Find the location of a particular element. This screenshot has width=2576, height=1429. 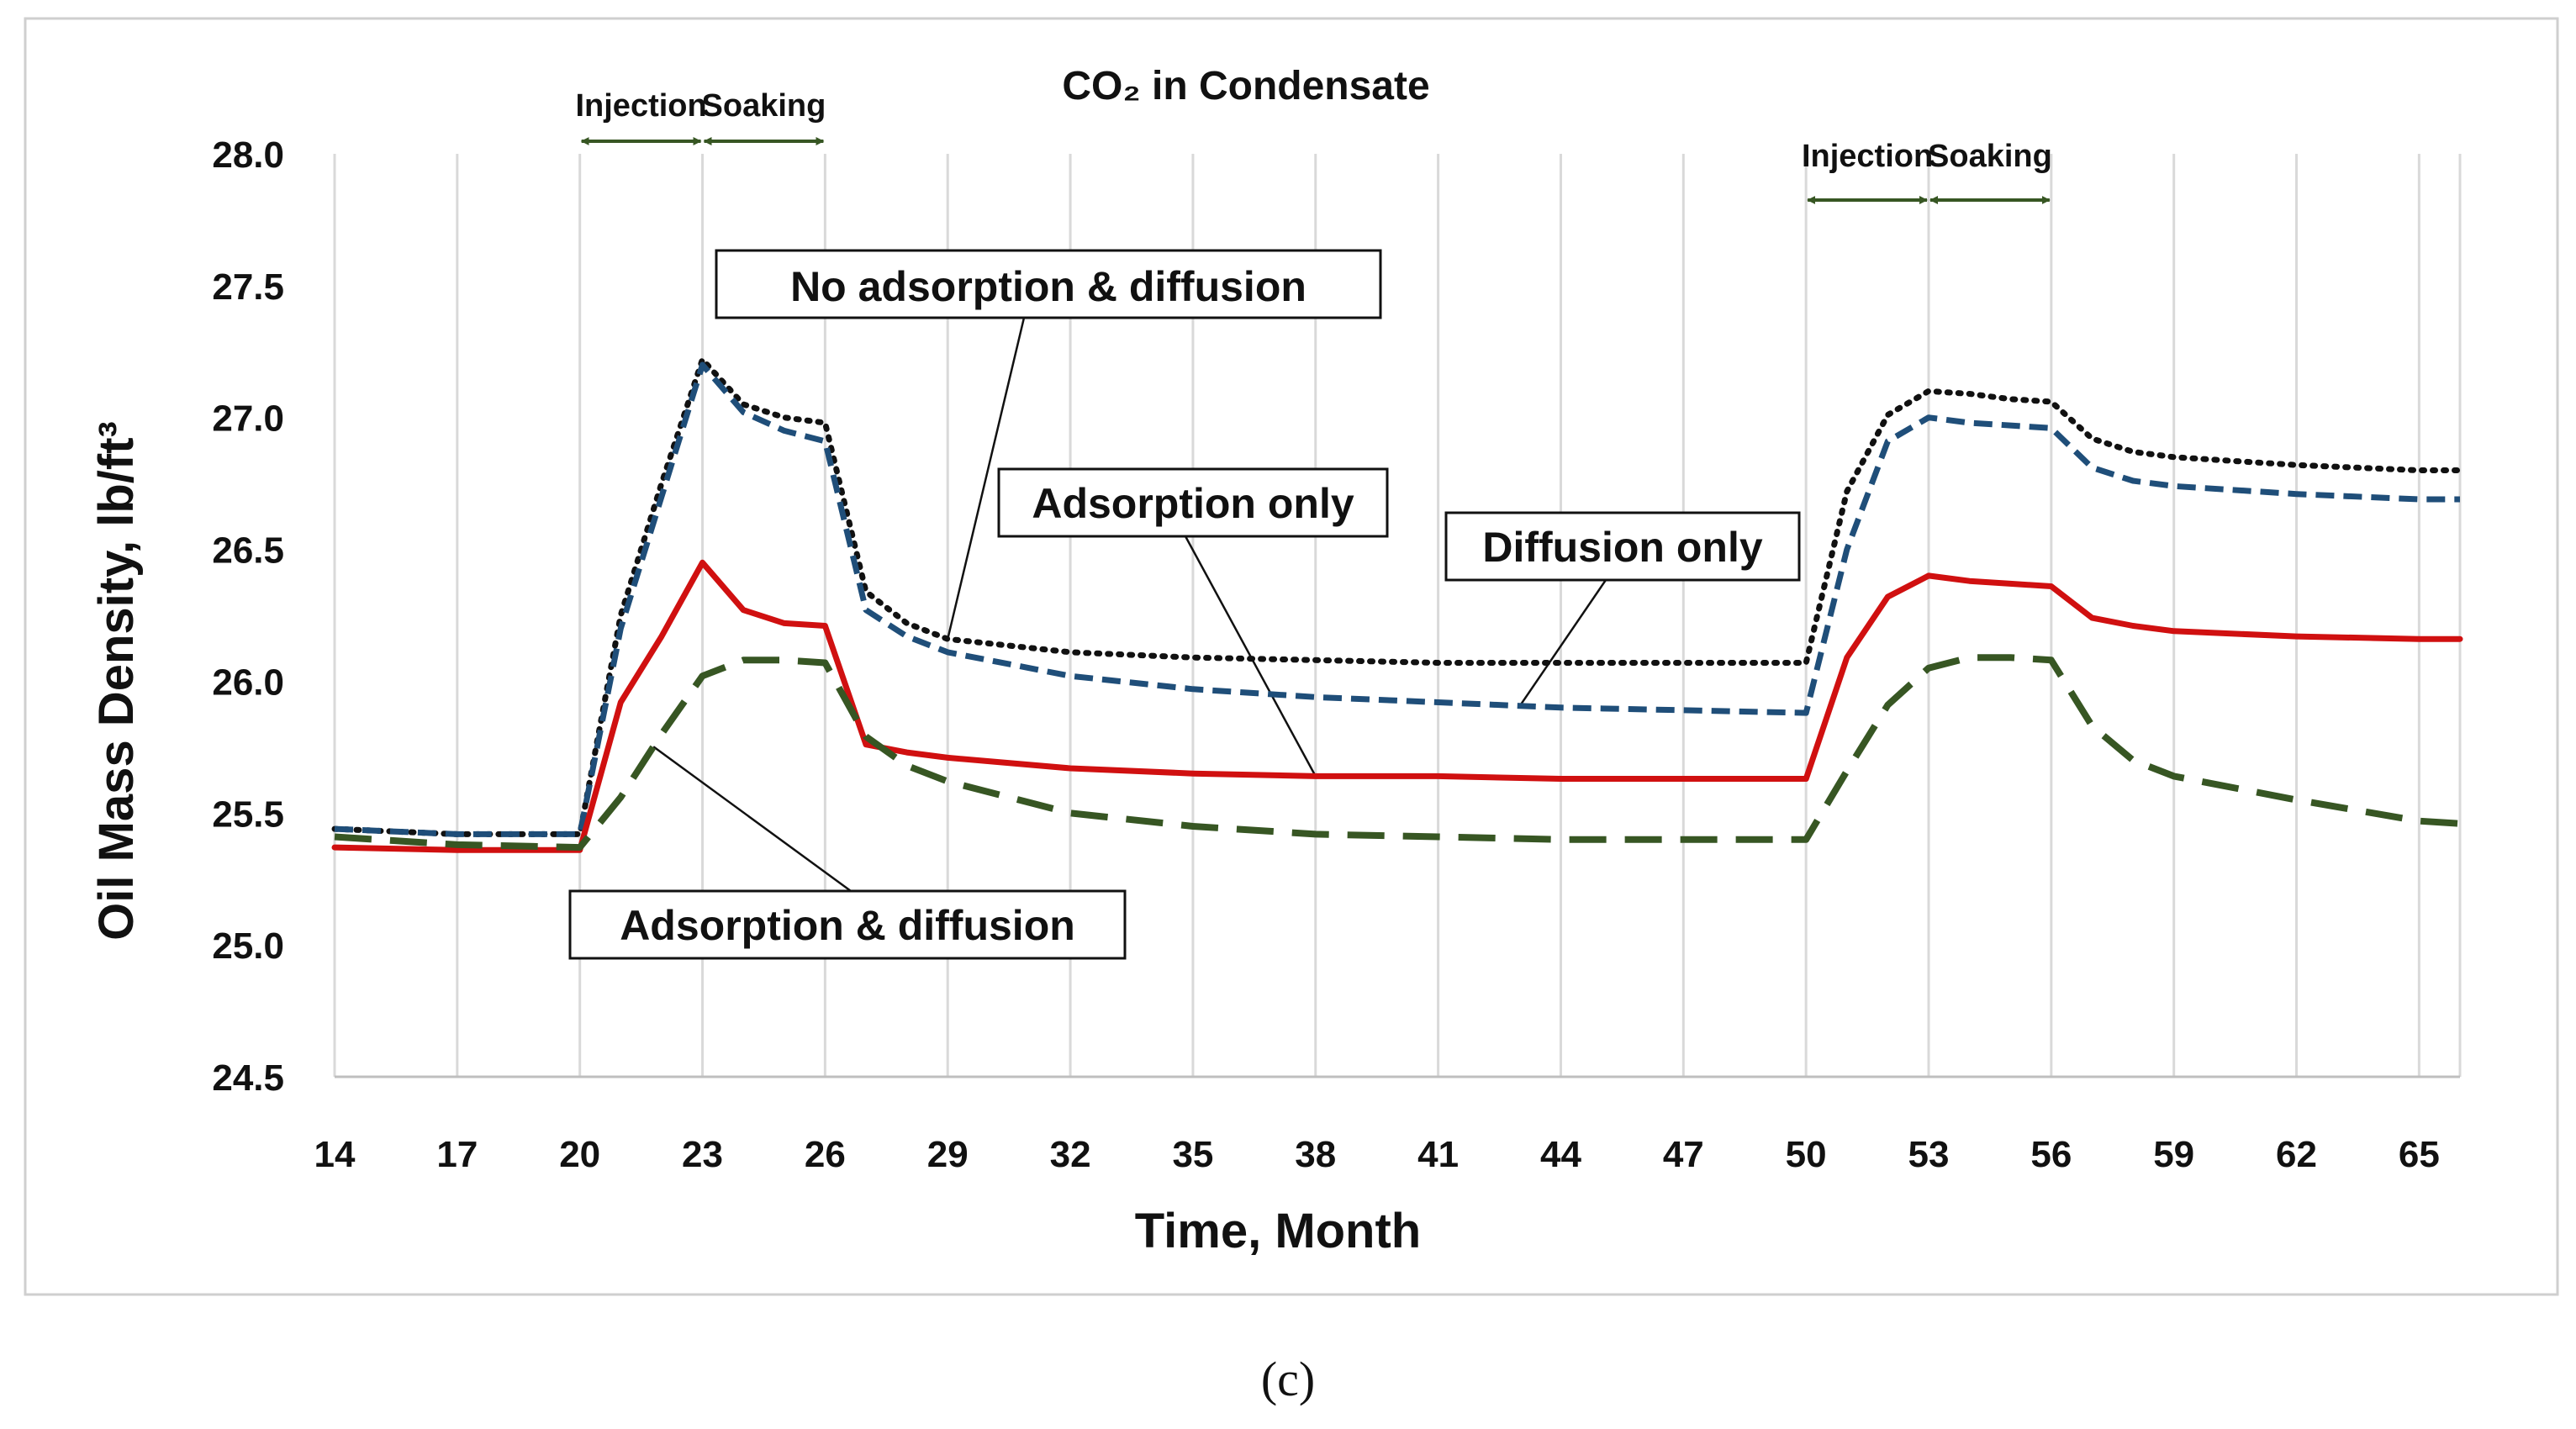

x-tick-label: 62 is located at coordinates (2297, 1154).